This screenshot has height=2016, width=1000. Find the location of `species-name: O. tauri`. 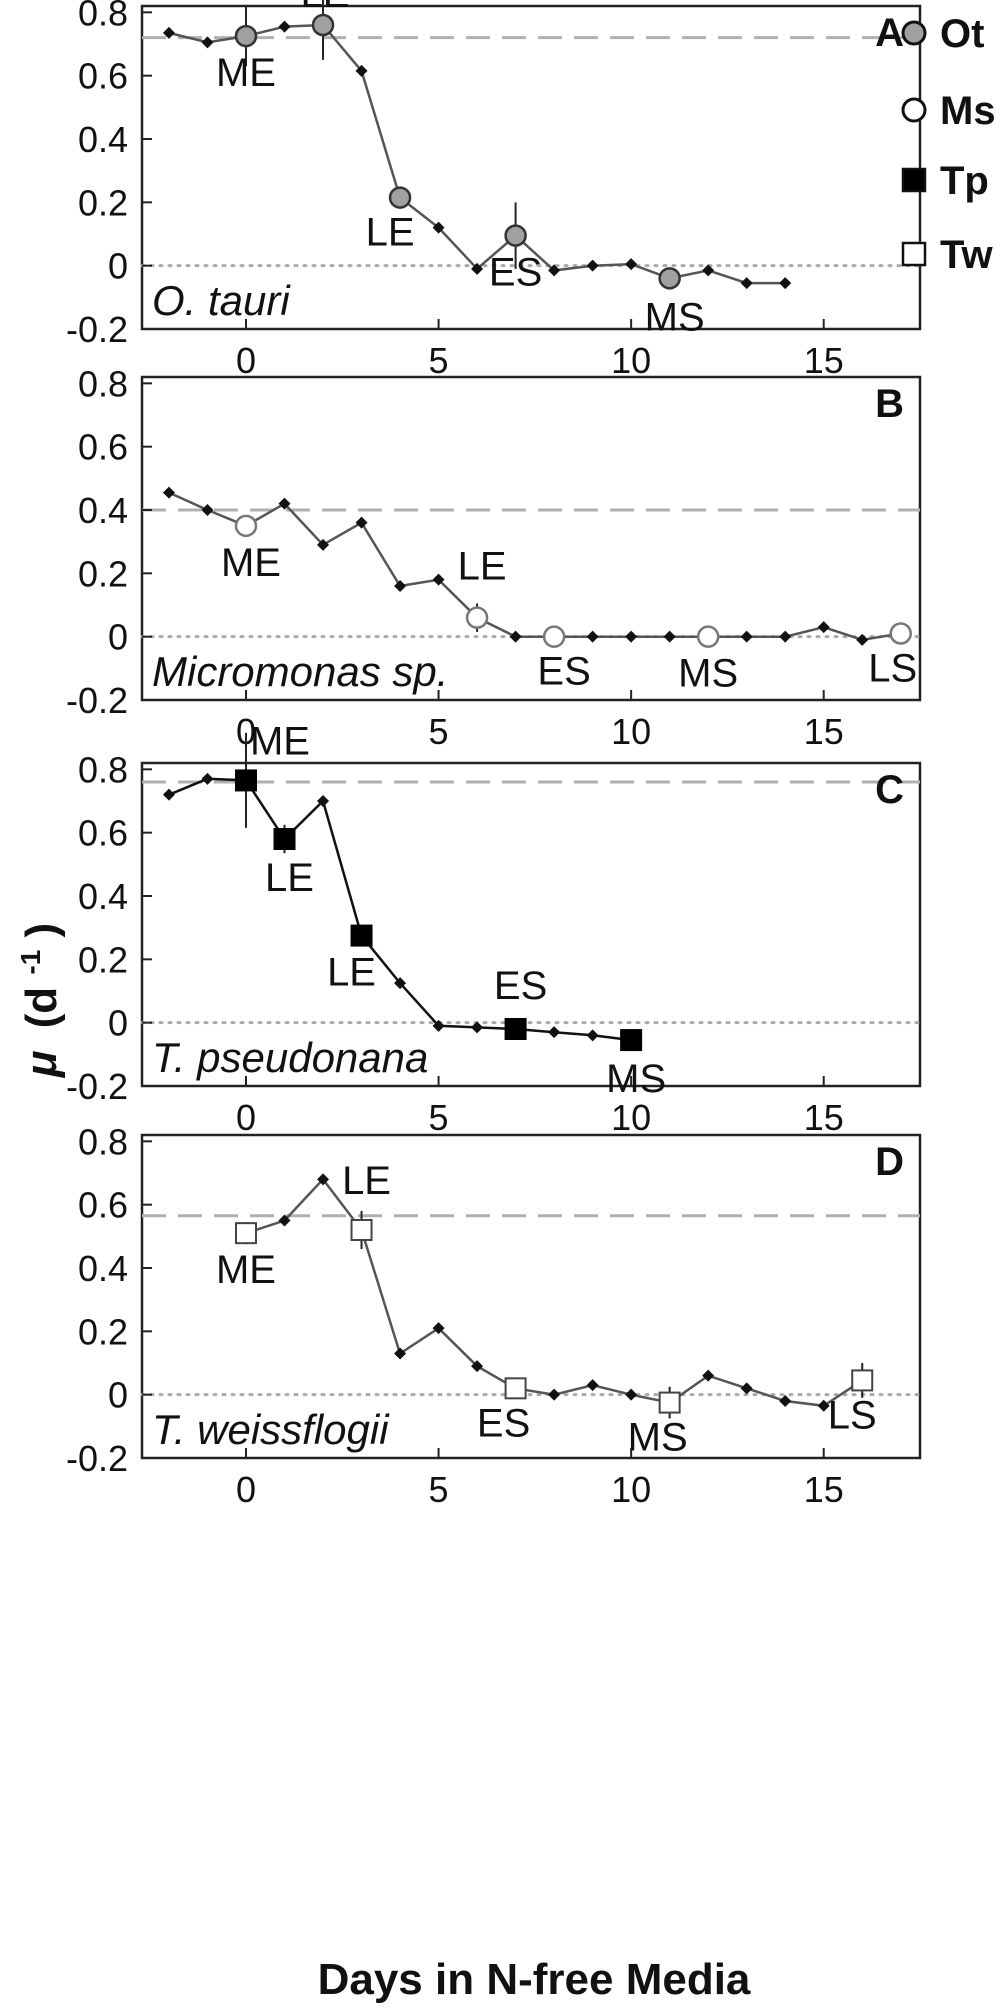

species-name: O. tauri is located at coordinates (221, 300).